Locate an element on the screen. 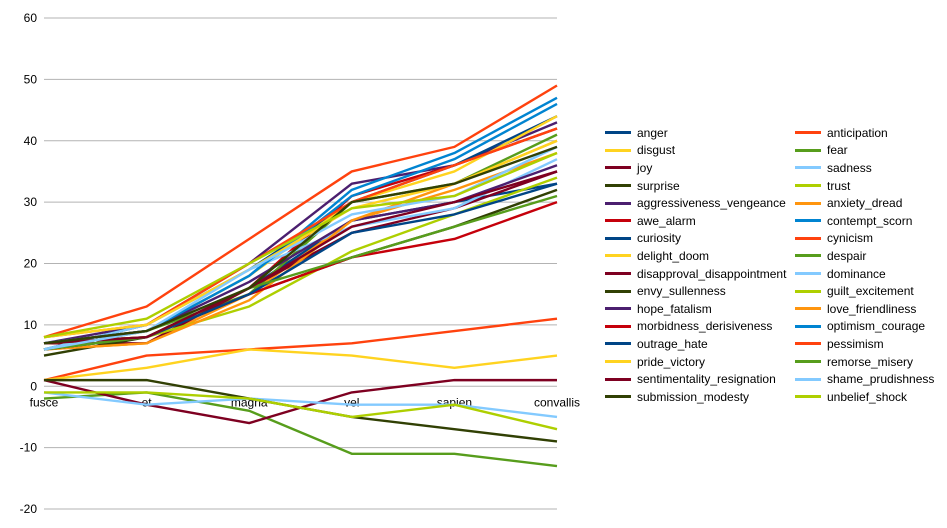 The width and height of the screenshot is (947, 528). legend-item: sentimentality_resignation is located at coordinates (690, 379).